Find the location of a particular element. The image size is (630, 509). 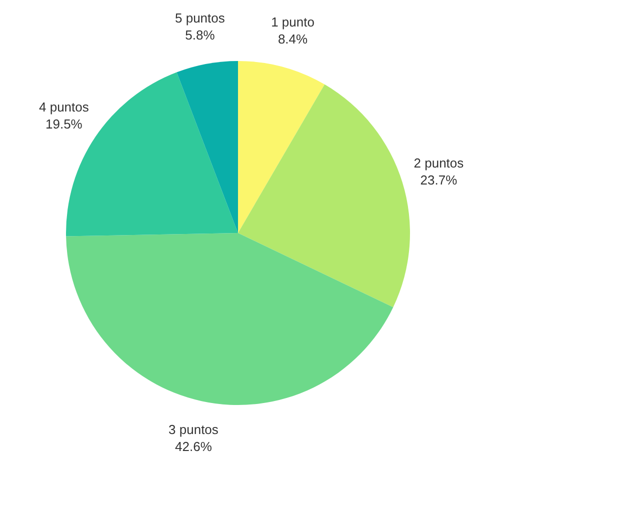

data-label: 5.8% is located at coordinates (200, 34).